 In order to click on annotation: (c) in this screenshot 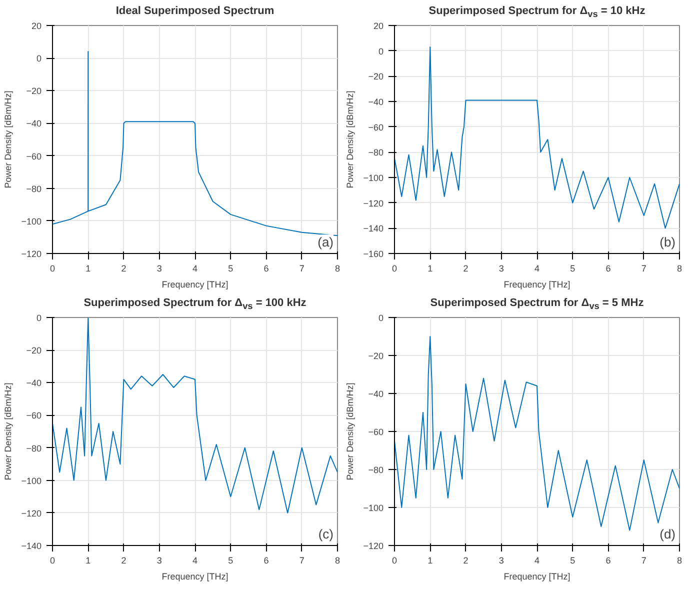, I will do `click(326, 534)`.